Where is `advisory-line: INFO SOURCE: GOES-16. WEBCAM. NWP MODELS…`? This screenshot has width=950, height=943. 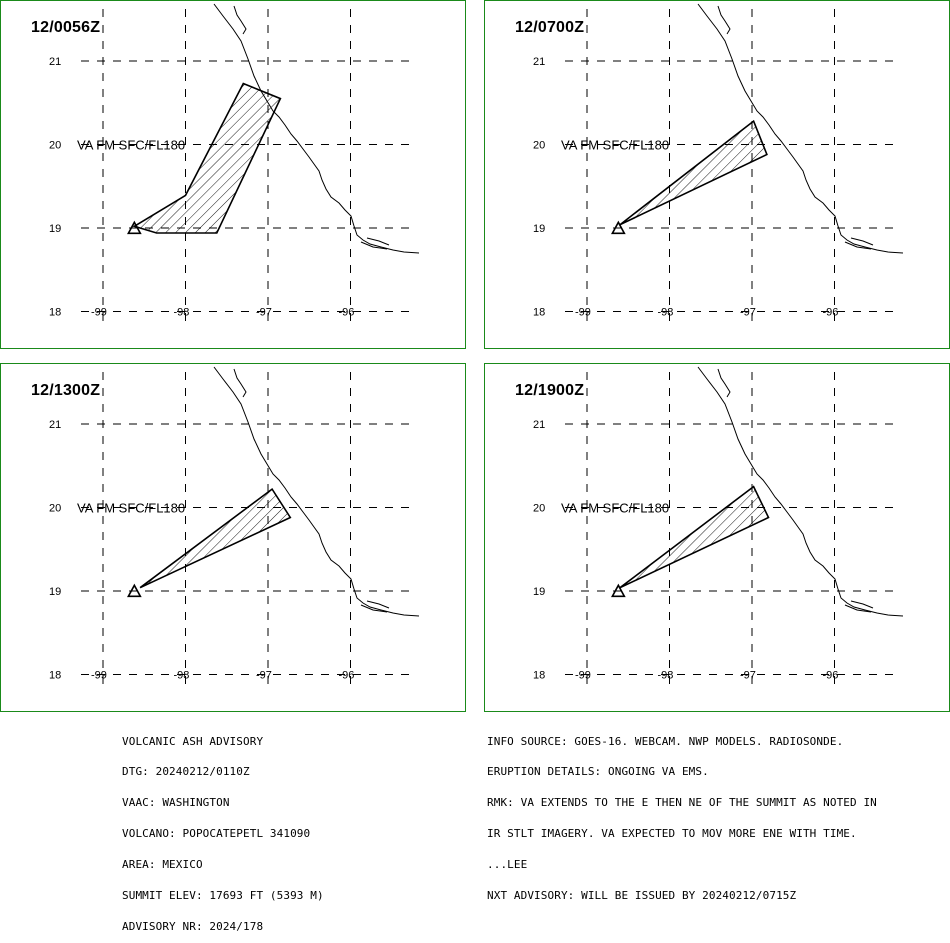 advisory-line: INFO SOURCE: GOES-16. WEBCAM. NWP MODELS… is located at coordinates (665, 741).